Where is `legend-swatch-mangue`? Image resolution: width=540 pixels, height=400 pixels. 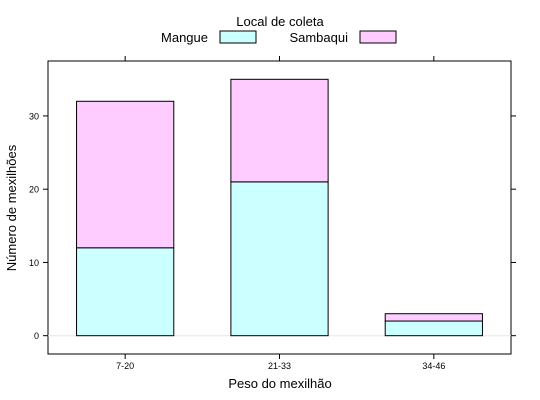 legend-swatch-mangue is located at coordinates (238, 37).